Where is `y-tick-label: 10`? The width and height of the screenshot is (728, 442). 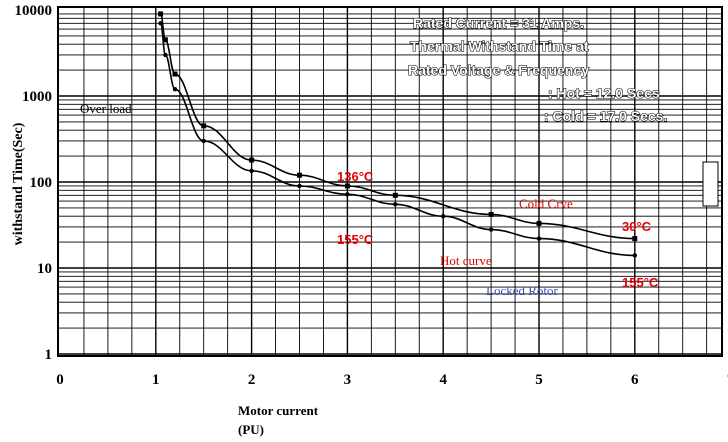
y-tick-label: 10 is located at coordinates (44, 269).